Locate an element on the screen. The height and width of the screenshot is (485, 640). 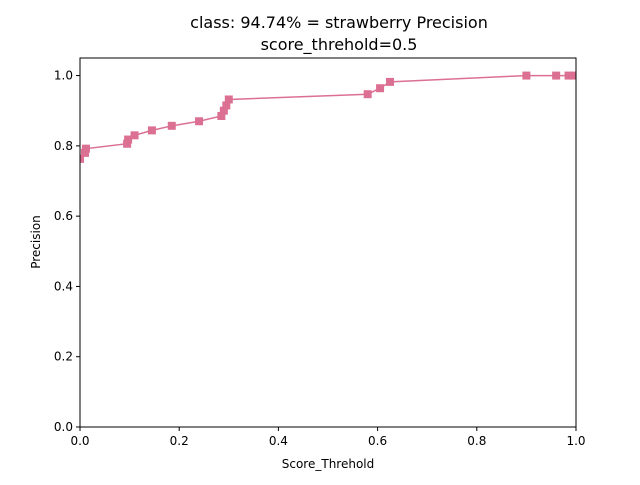
y-tick-label: 0.4 is located at coordinates (63, 286).